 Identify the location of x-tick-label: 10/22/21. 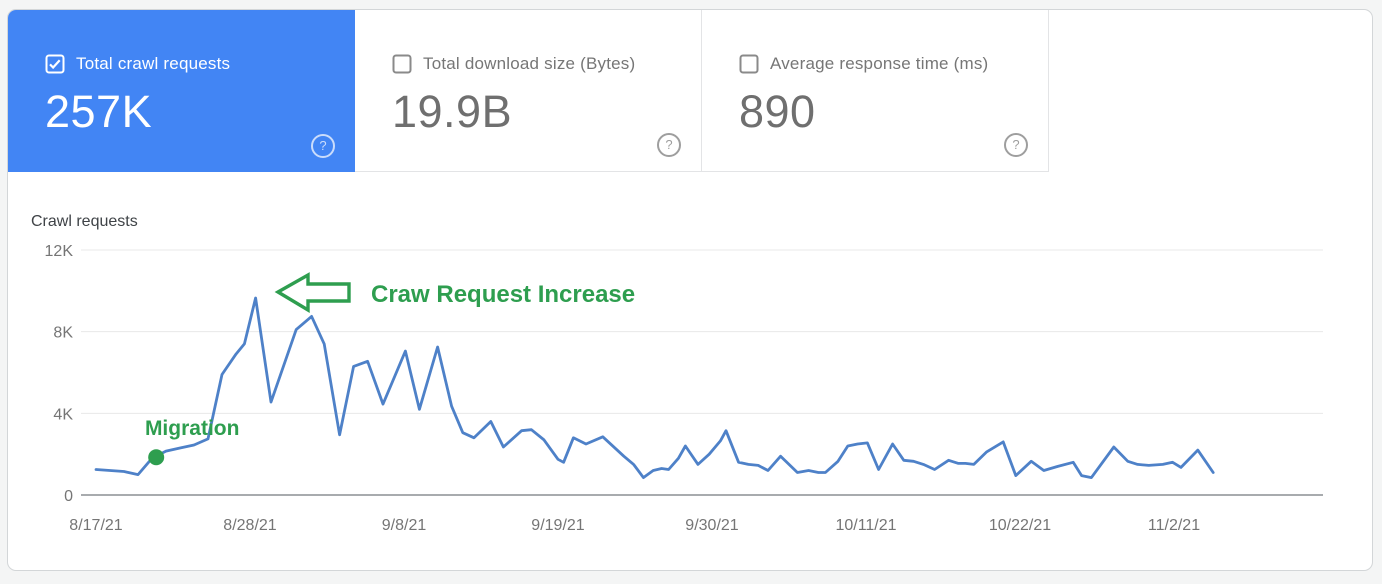
(1020, 525).